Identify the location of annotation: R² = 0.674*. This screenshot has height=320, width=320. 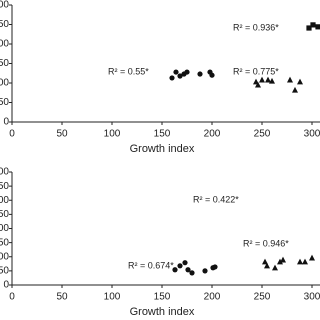
(151, 265).